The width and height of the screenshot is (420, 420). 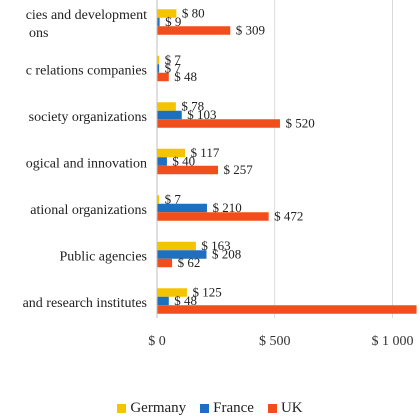 I want to click on data-label-france-3: $ 40, so click(x=183, y=160).